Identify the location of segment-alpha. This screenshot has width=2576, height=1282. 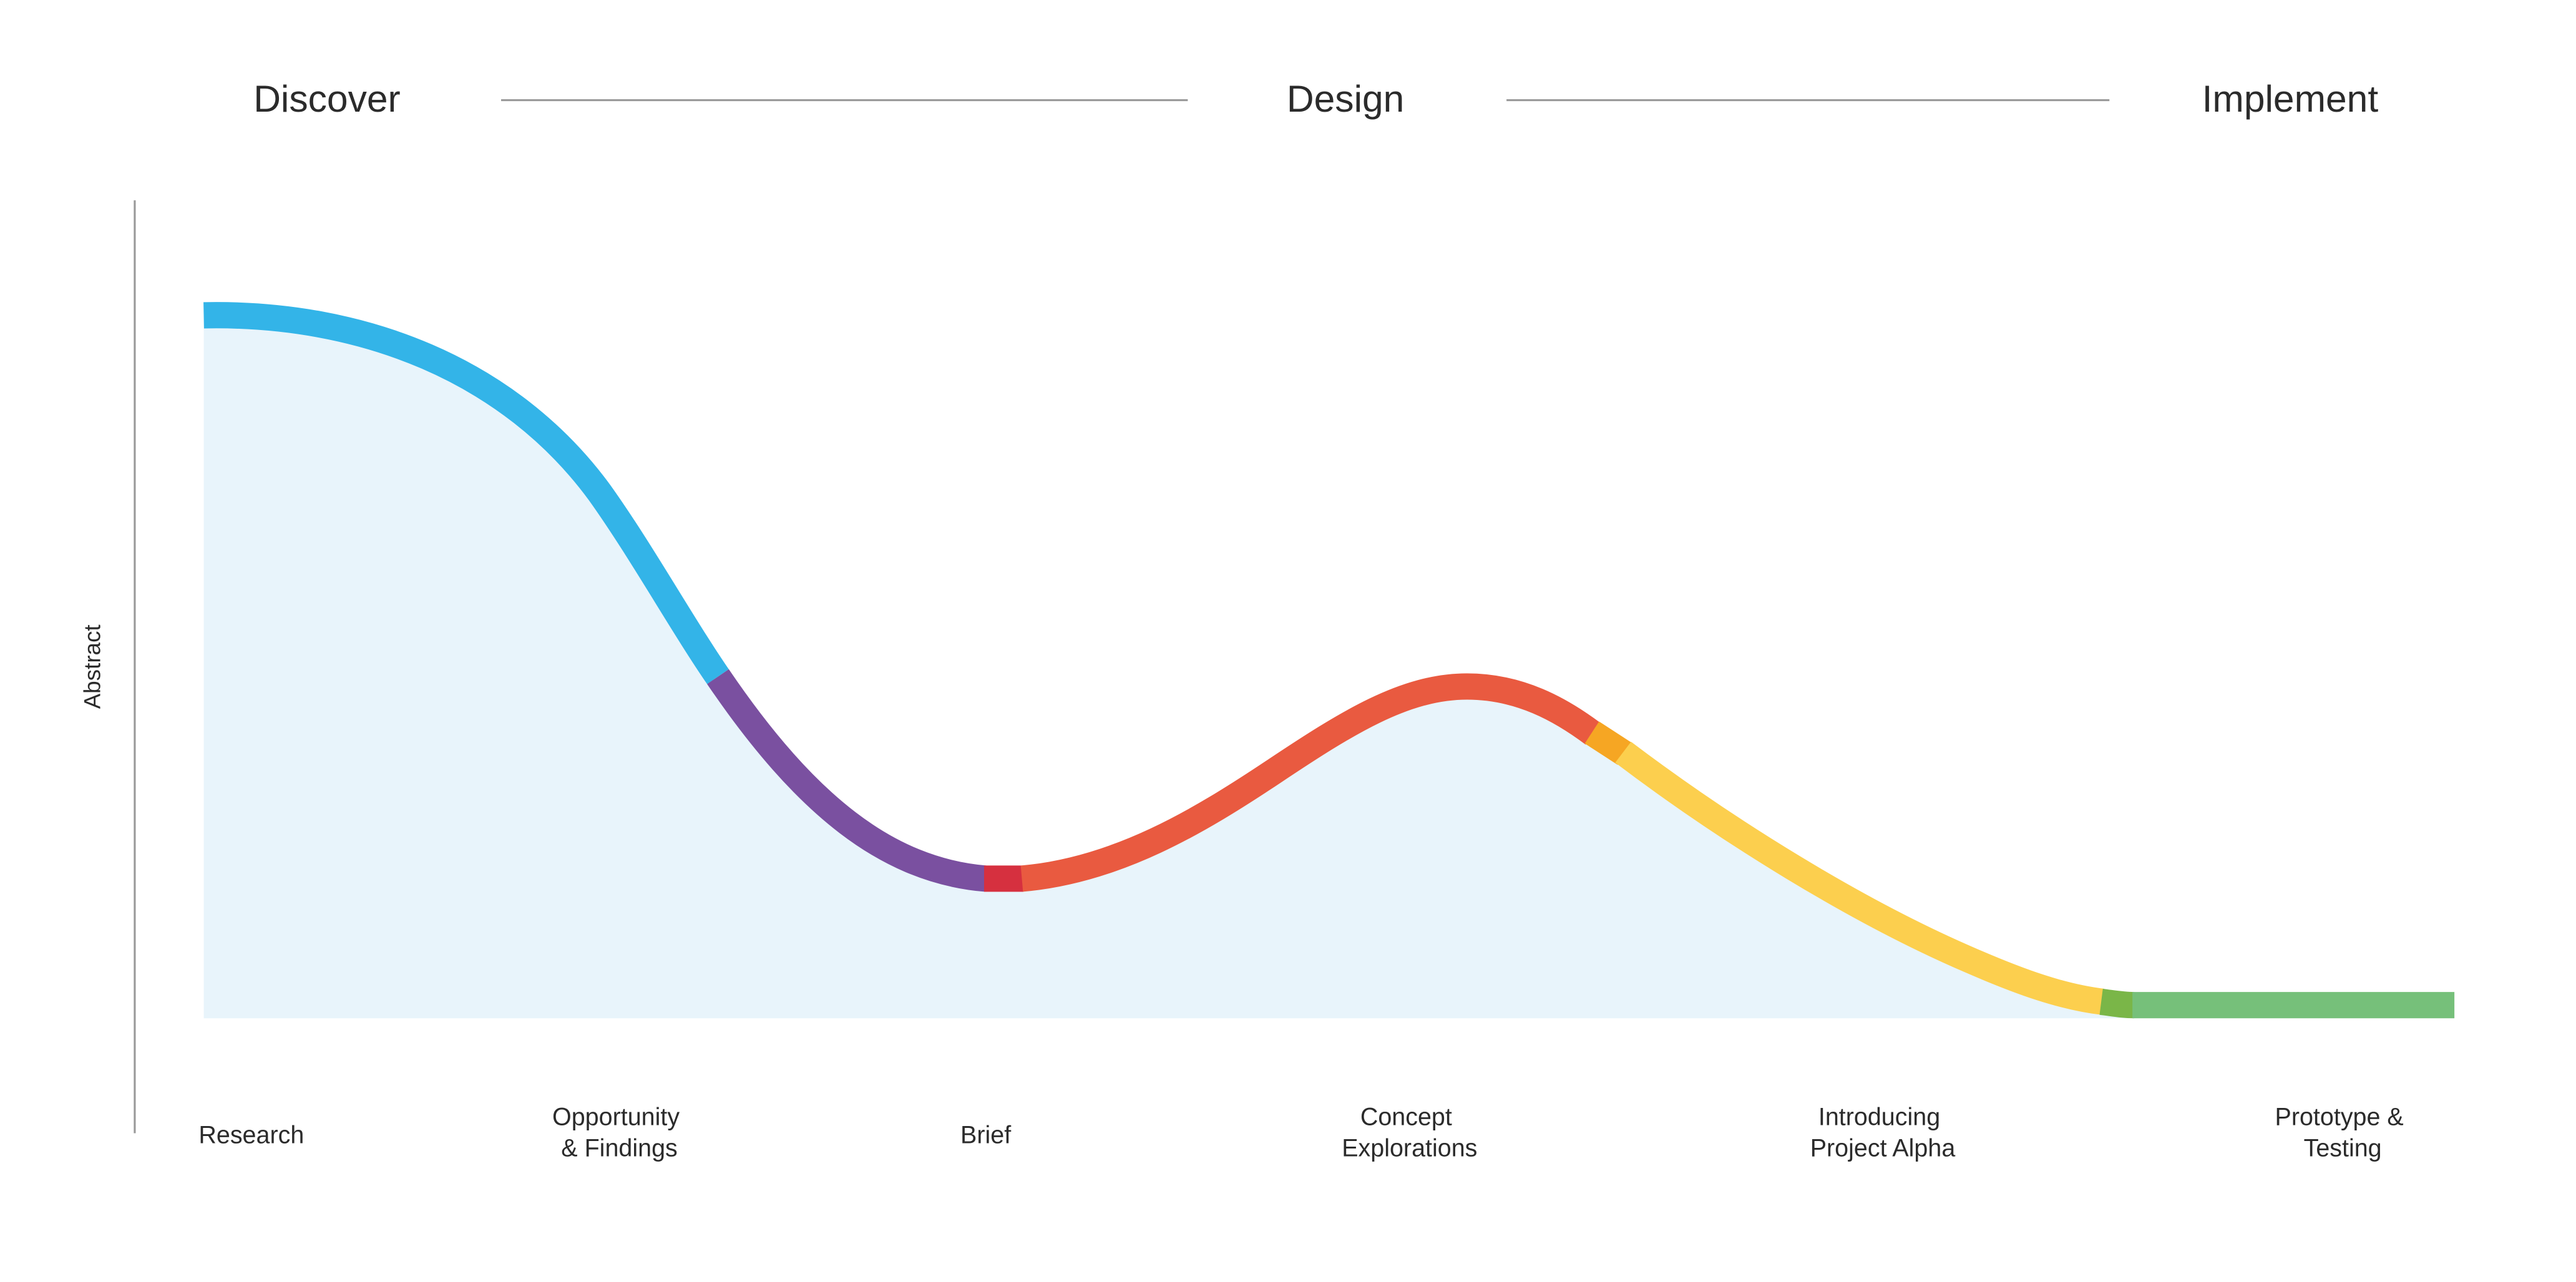
(1860, 878).